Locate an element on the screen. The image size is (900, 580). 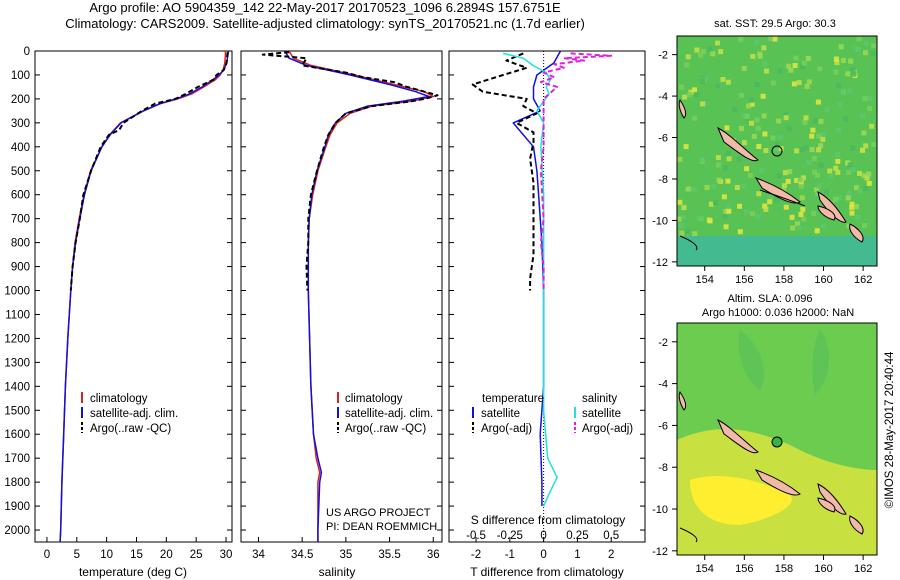
temperature-axis-label: temperature (deg C) is located at coordinates (133, 572).